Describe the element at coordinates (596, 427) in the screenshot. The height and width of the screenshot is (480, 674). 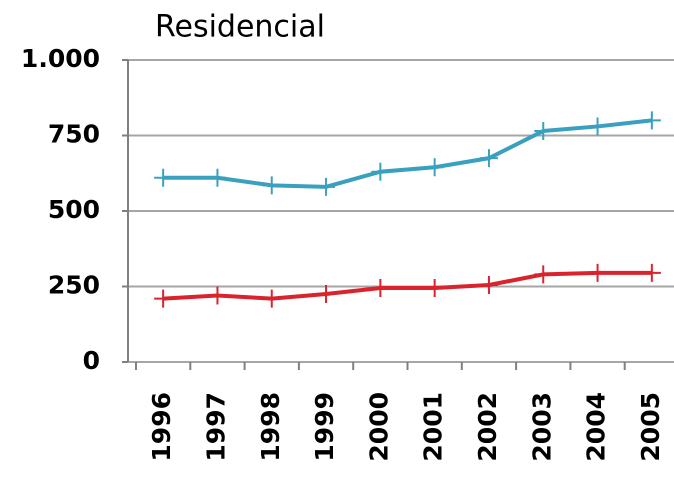
I see `x-tick-label: 2004` at that location.